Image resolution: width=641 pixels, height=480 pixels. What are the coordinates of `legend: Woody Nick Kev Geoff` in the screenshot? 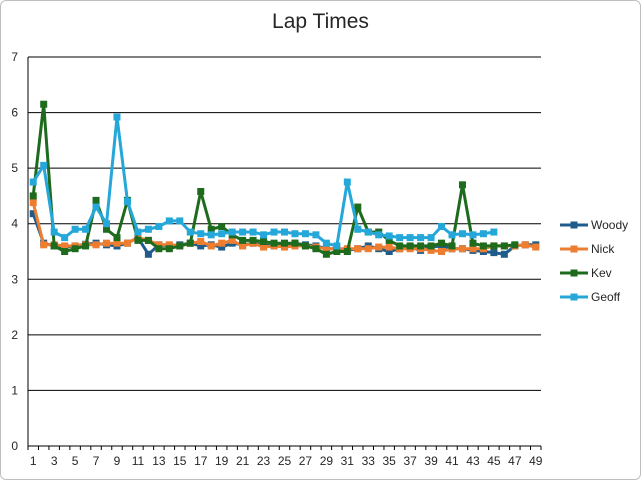 It's located at (594, 261).